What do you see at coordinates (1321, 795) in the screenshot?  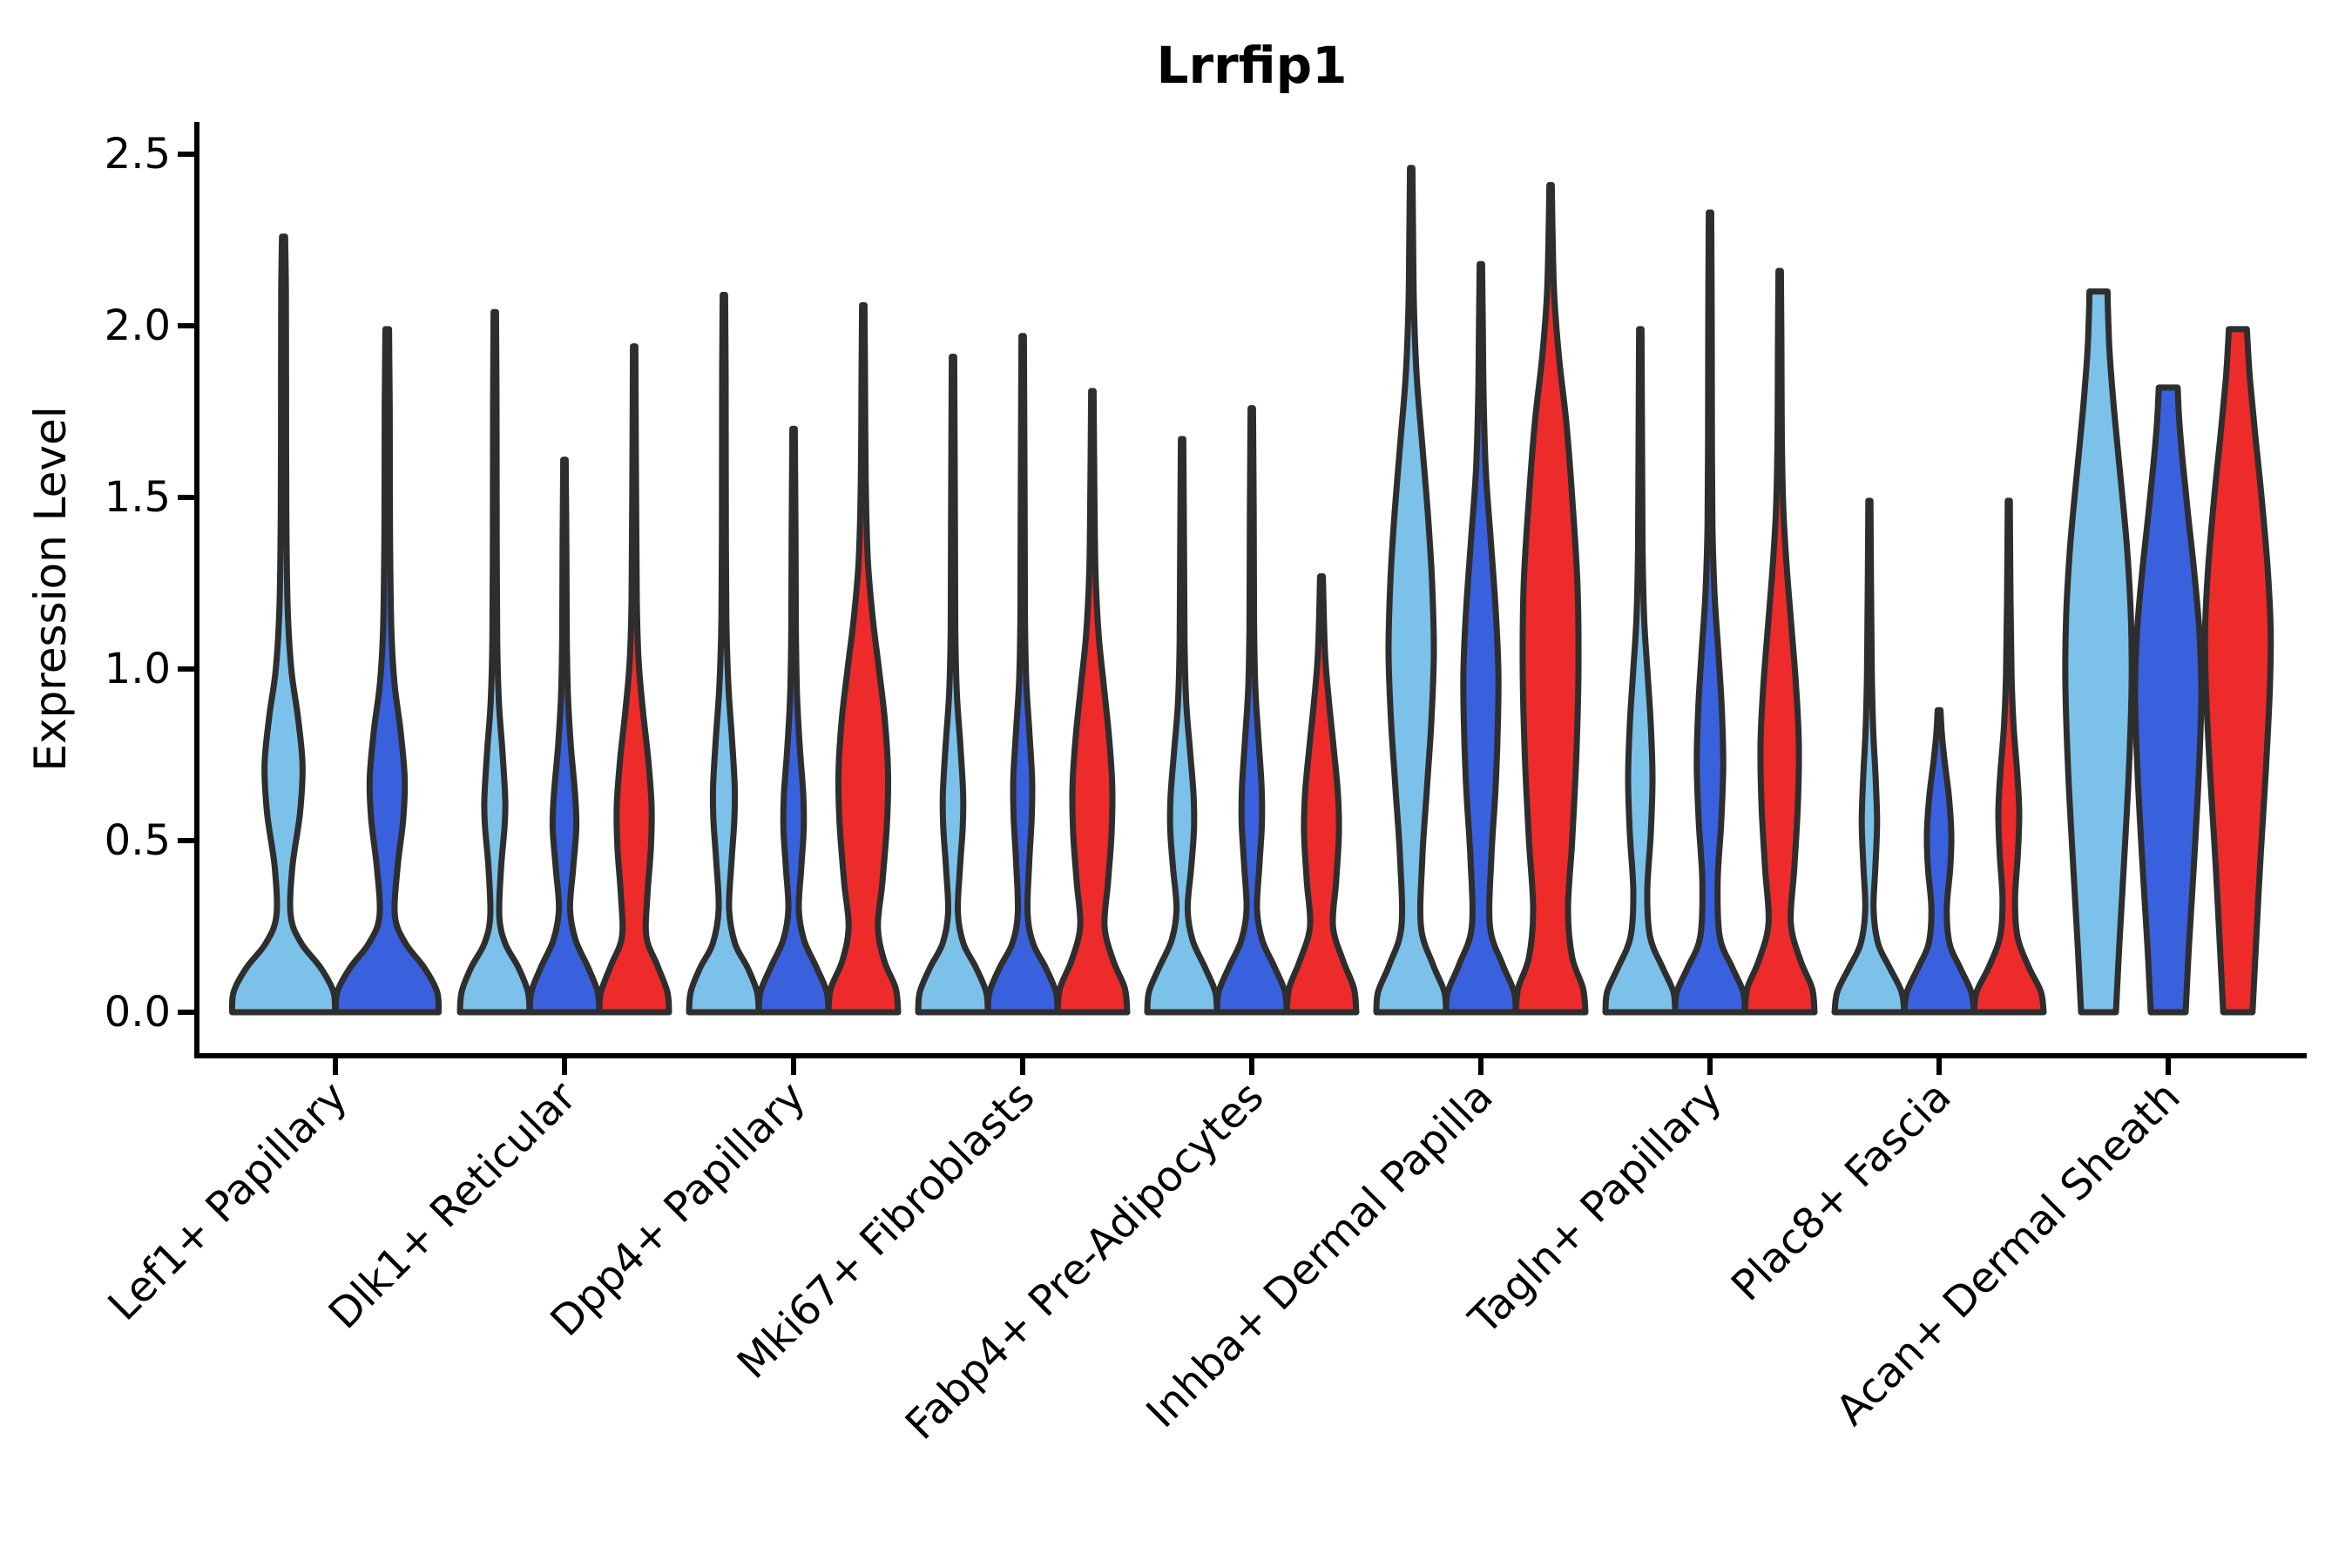 I see `violin-fabp4-pre-adipocytes-red` at bounding box center [1321, 795].